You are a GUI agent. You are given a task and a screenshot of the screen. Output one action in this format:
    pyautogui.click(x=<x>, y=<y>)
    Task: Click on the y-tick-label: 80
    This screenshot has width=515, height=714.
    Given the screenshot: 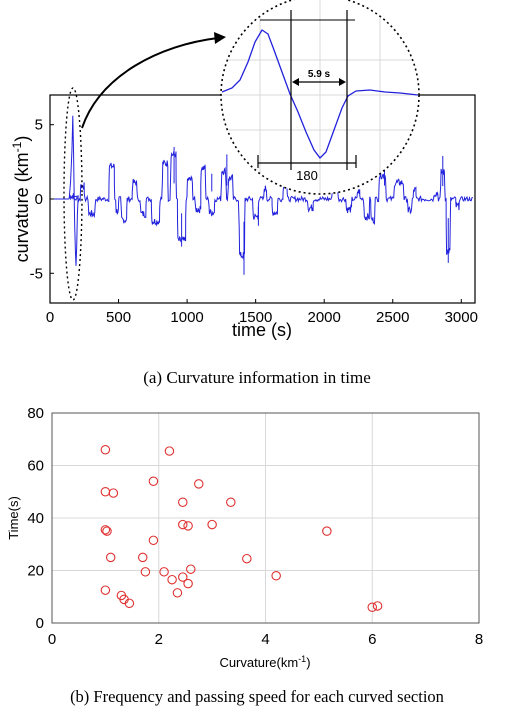 What is the action you would take?
    pyautogui.click(x=35, y=413)
    